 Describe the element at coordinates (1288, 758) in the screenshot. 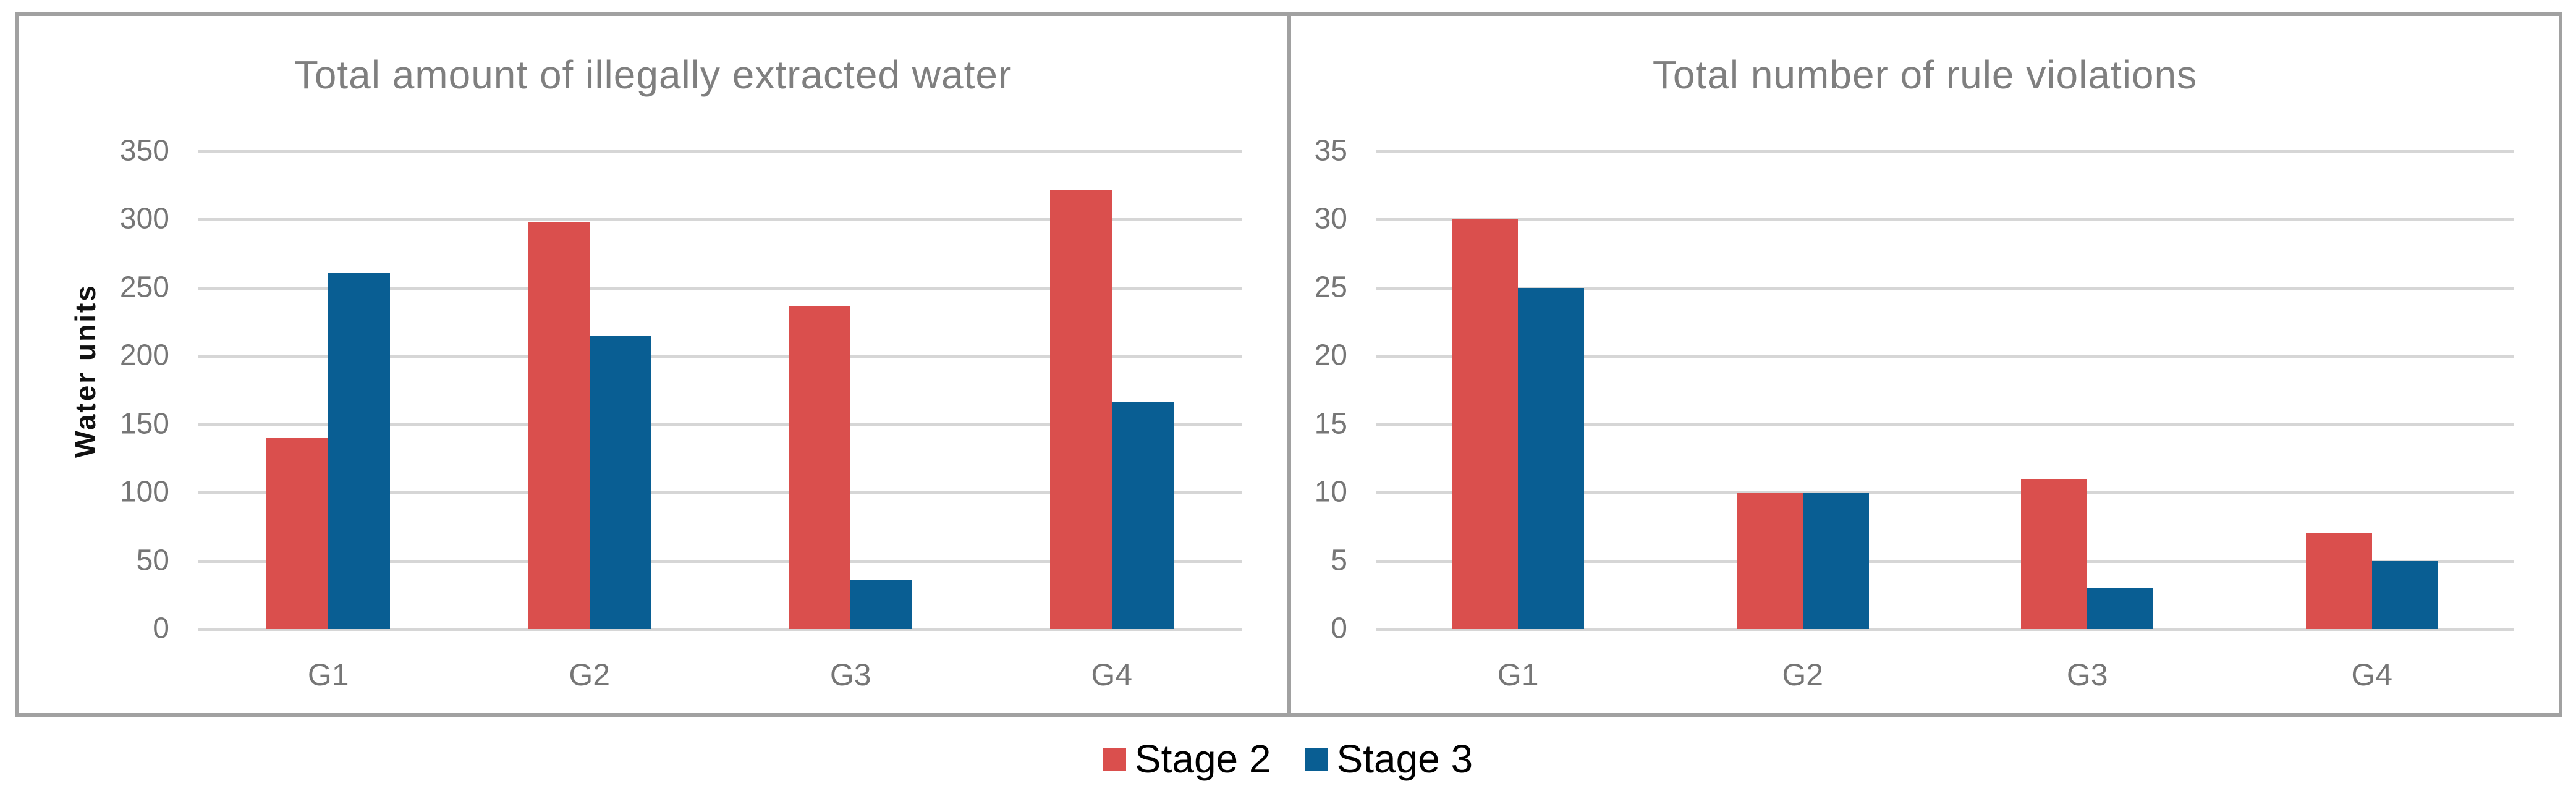

I see `chart-legend: Stage 2 Stage 3` at that location.